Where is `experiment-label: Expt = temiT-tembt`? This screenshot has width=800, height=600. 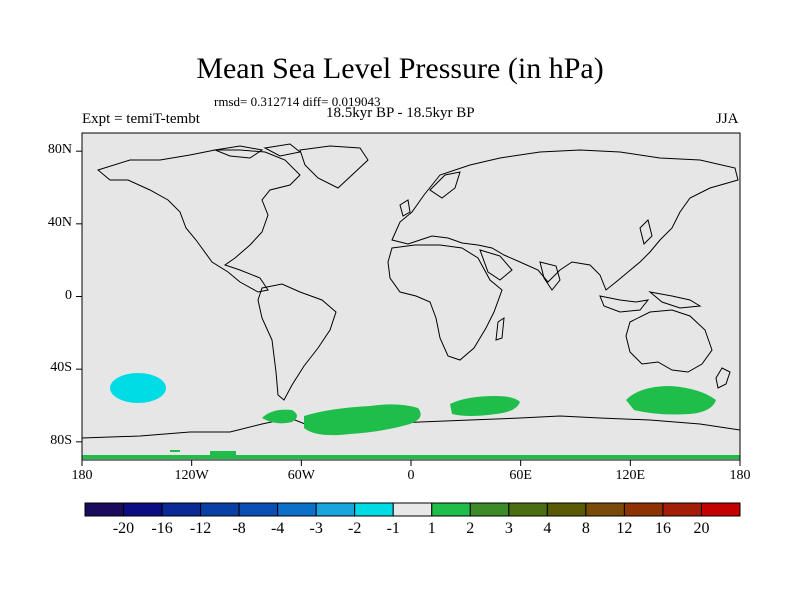 experiment-label: Expt = temiT-tembt is located at coordinates (141, 119).